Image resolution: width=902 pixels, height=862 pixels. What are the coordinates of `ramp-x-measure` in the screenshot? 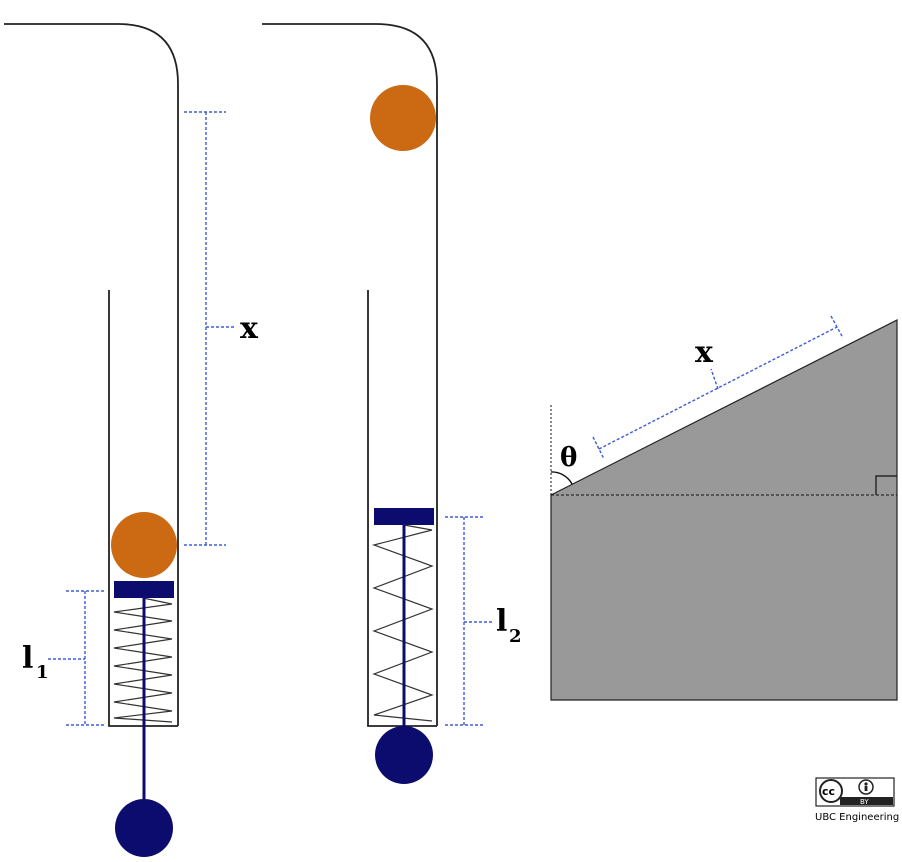 It's located at (718, 387).